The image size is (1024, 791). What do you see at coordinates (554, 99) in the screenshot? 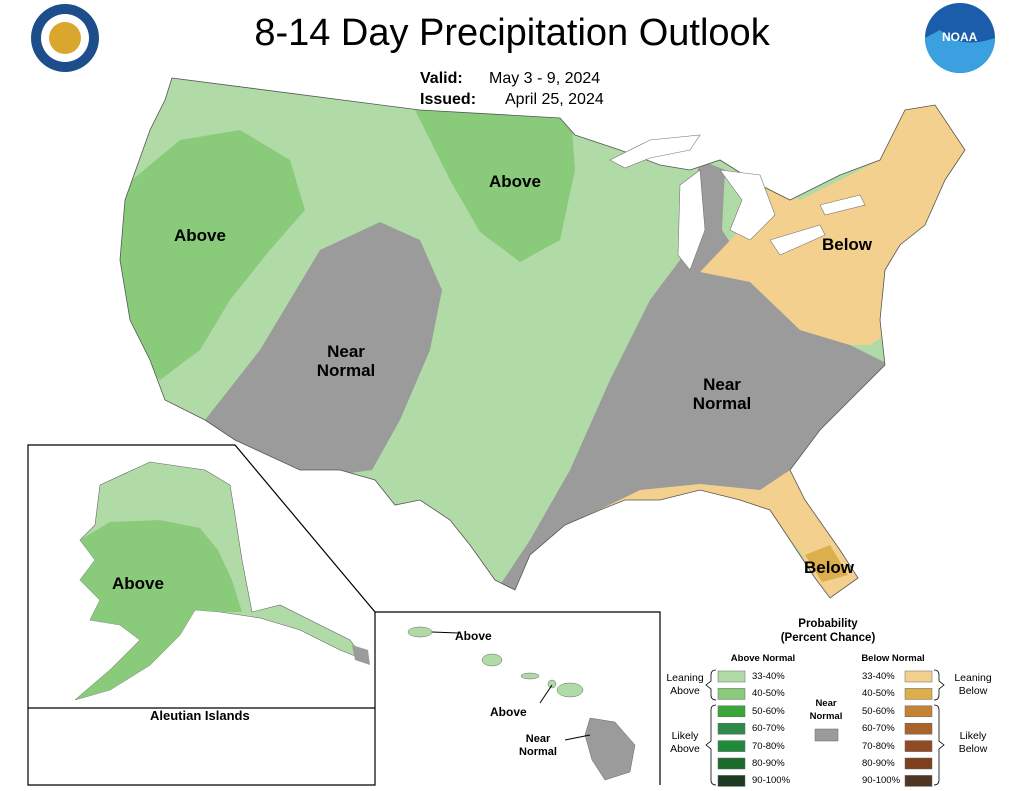
I see `issued: April 25, 2024` at bounding box center [554, 99].